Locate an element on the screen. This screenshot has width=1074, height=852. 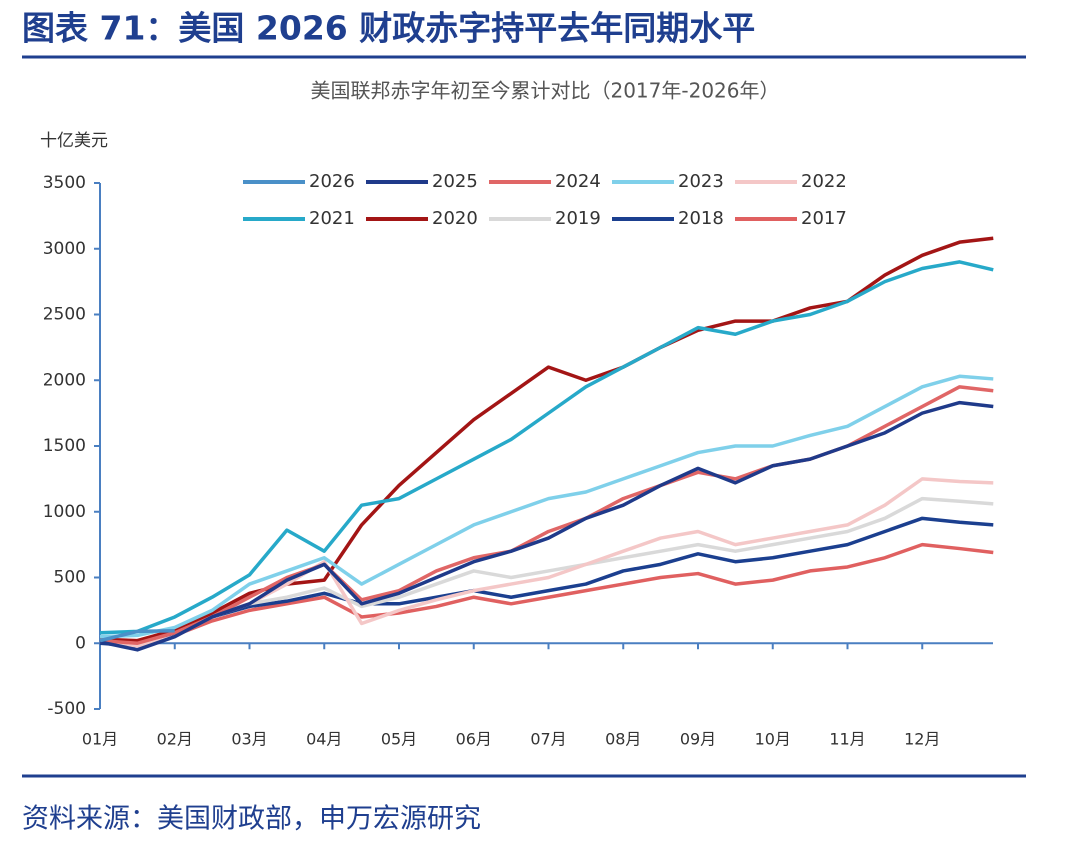
x-tick-label: 04月 is located at coordinates (324, 739).